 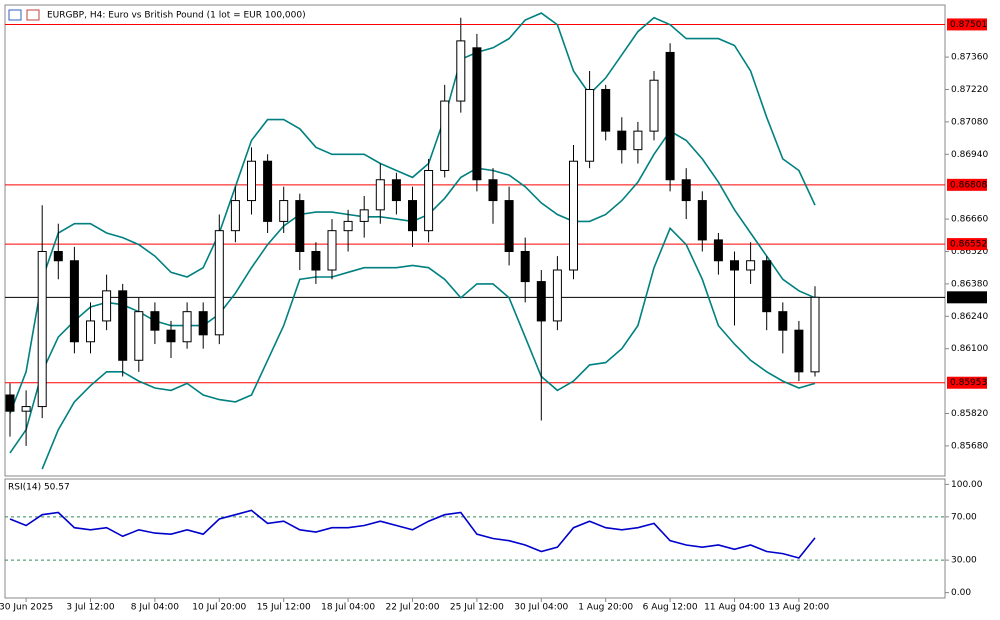 I want to click on level-label: 0.85953, so click(x=968, y=383).